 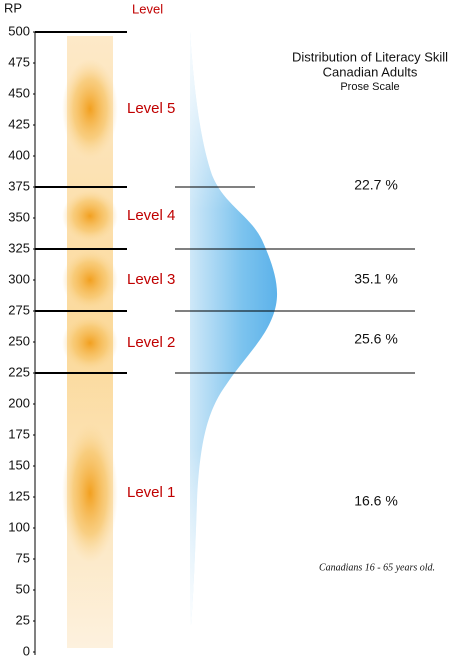 I want to click on y-tick-label: 0, so click(x=26, y=650).